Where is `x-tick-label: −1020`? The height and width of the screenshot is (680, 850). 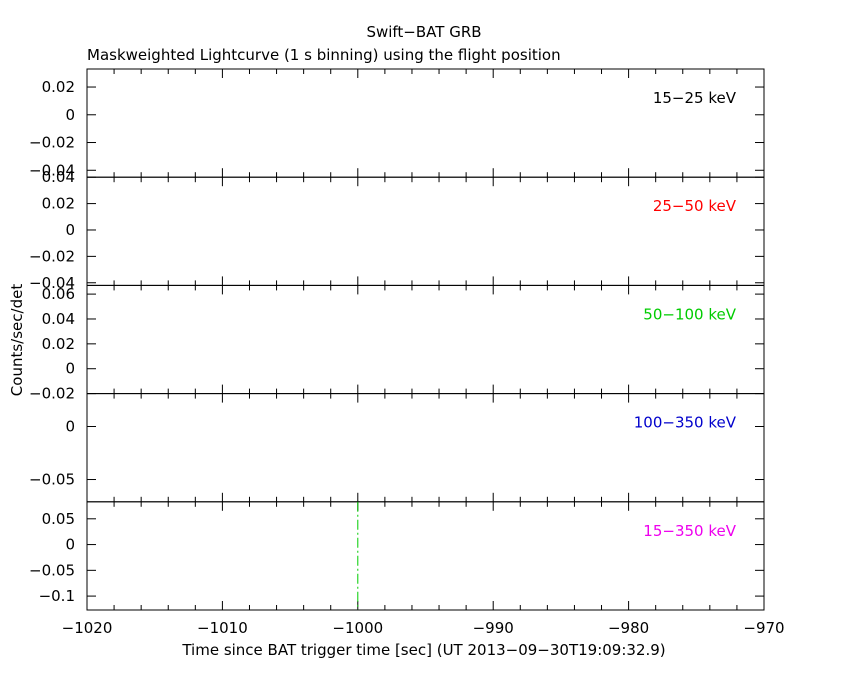
x-tick-label: −1020 is located at coordinates (87, 628).